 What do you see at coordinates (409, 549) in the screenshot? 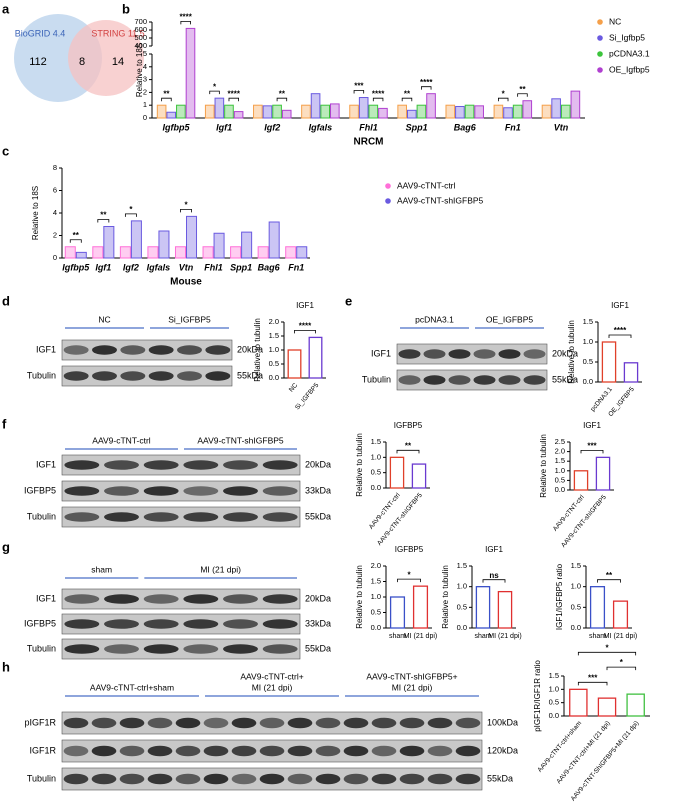
I see `chart-title: IGFBP5` at bounding box center [409, 549].